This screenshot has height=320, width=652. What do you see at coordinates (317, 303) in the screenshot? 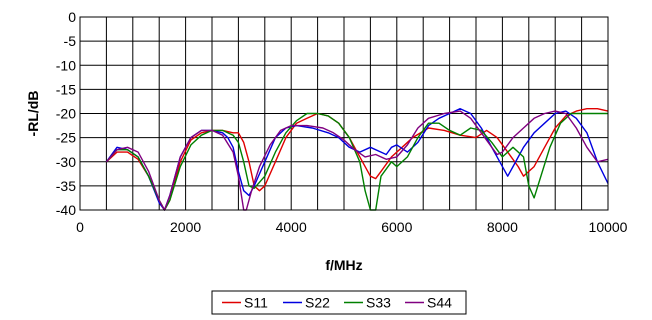
I see `legend-label-s22: S22` at bounding box center [317, 303].